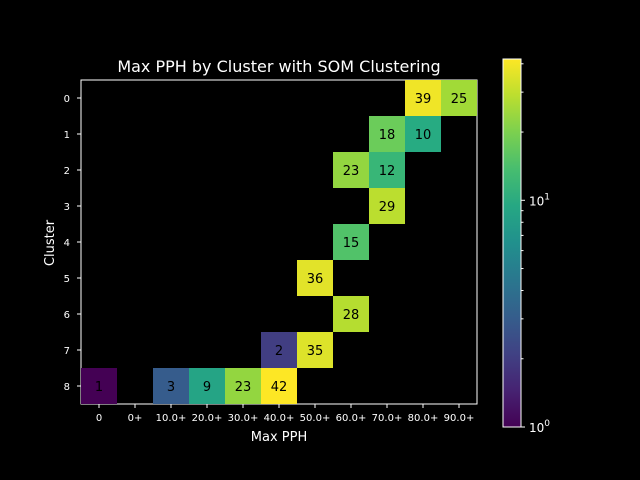  I want to click on cell-value-label: 10, so click(423, 135).